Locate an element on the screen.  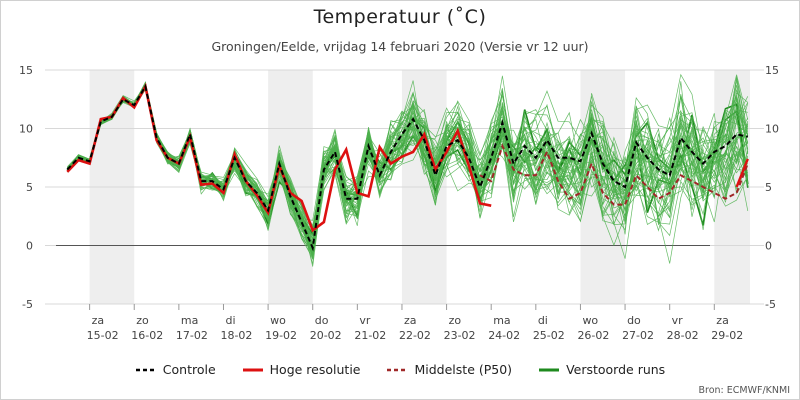
y-tick-label-left: 15 is located at coordinates (26, 70).